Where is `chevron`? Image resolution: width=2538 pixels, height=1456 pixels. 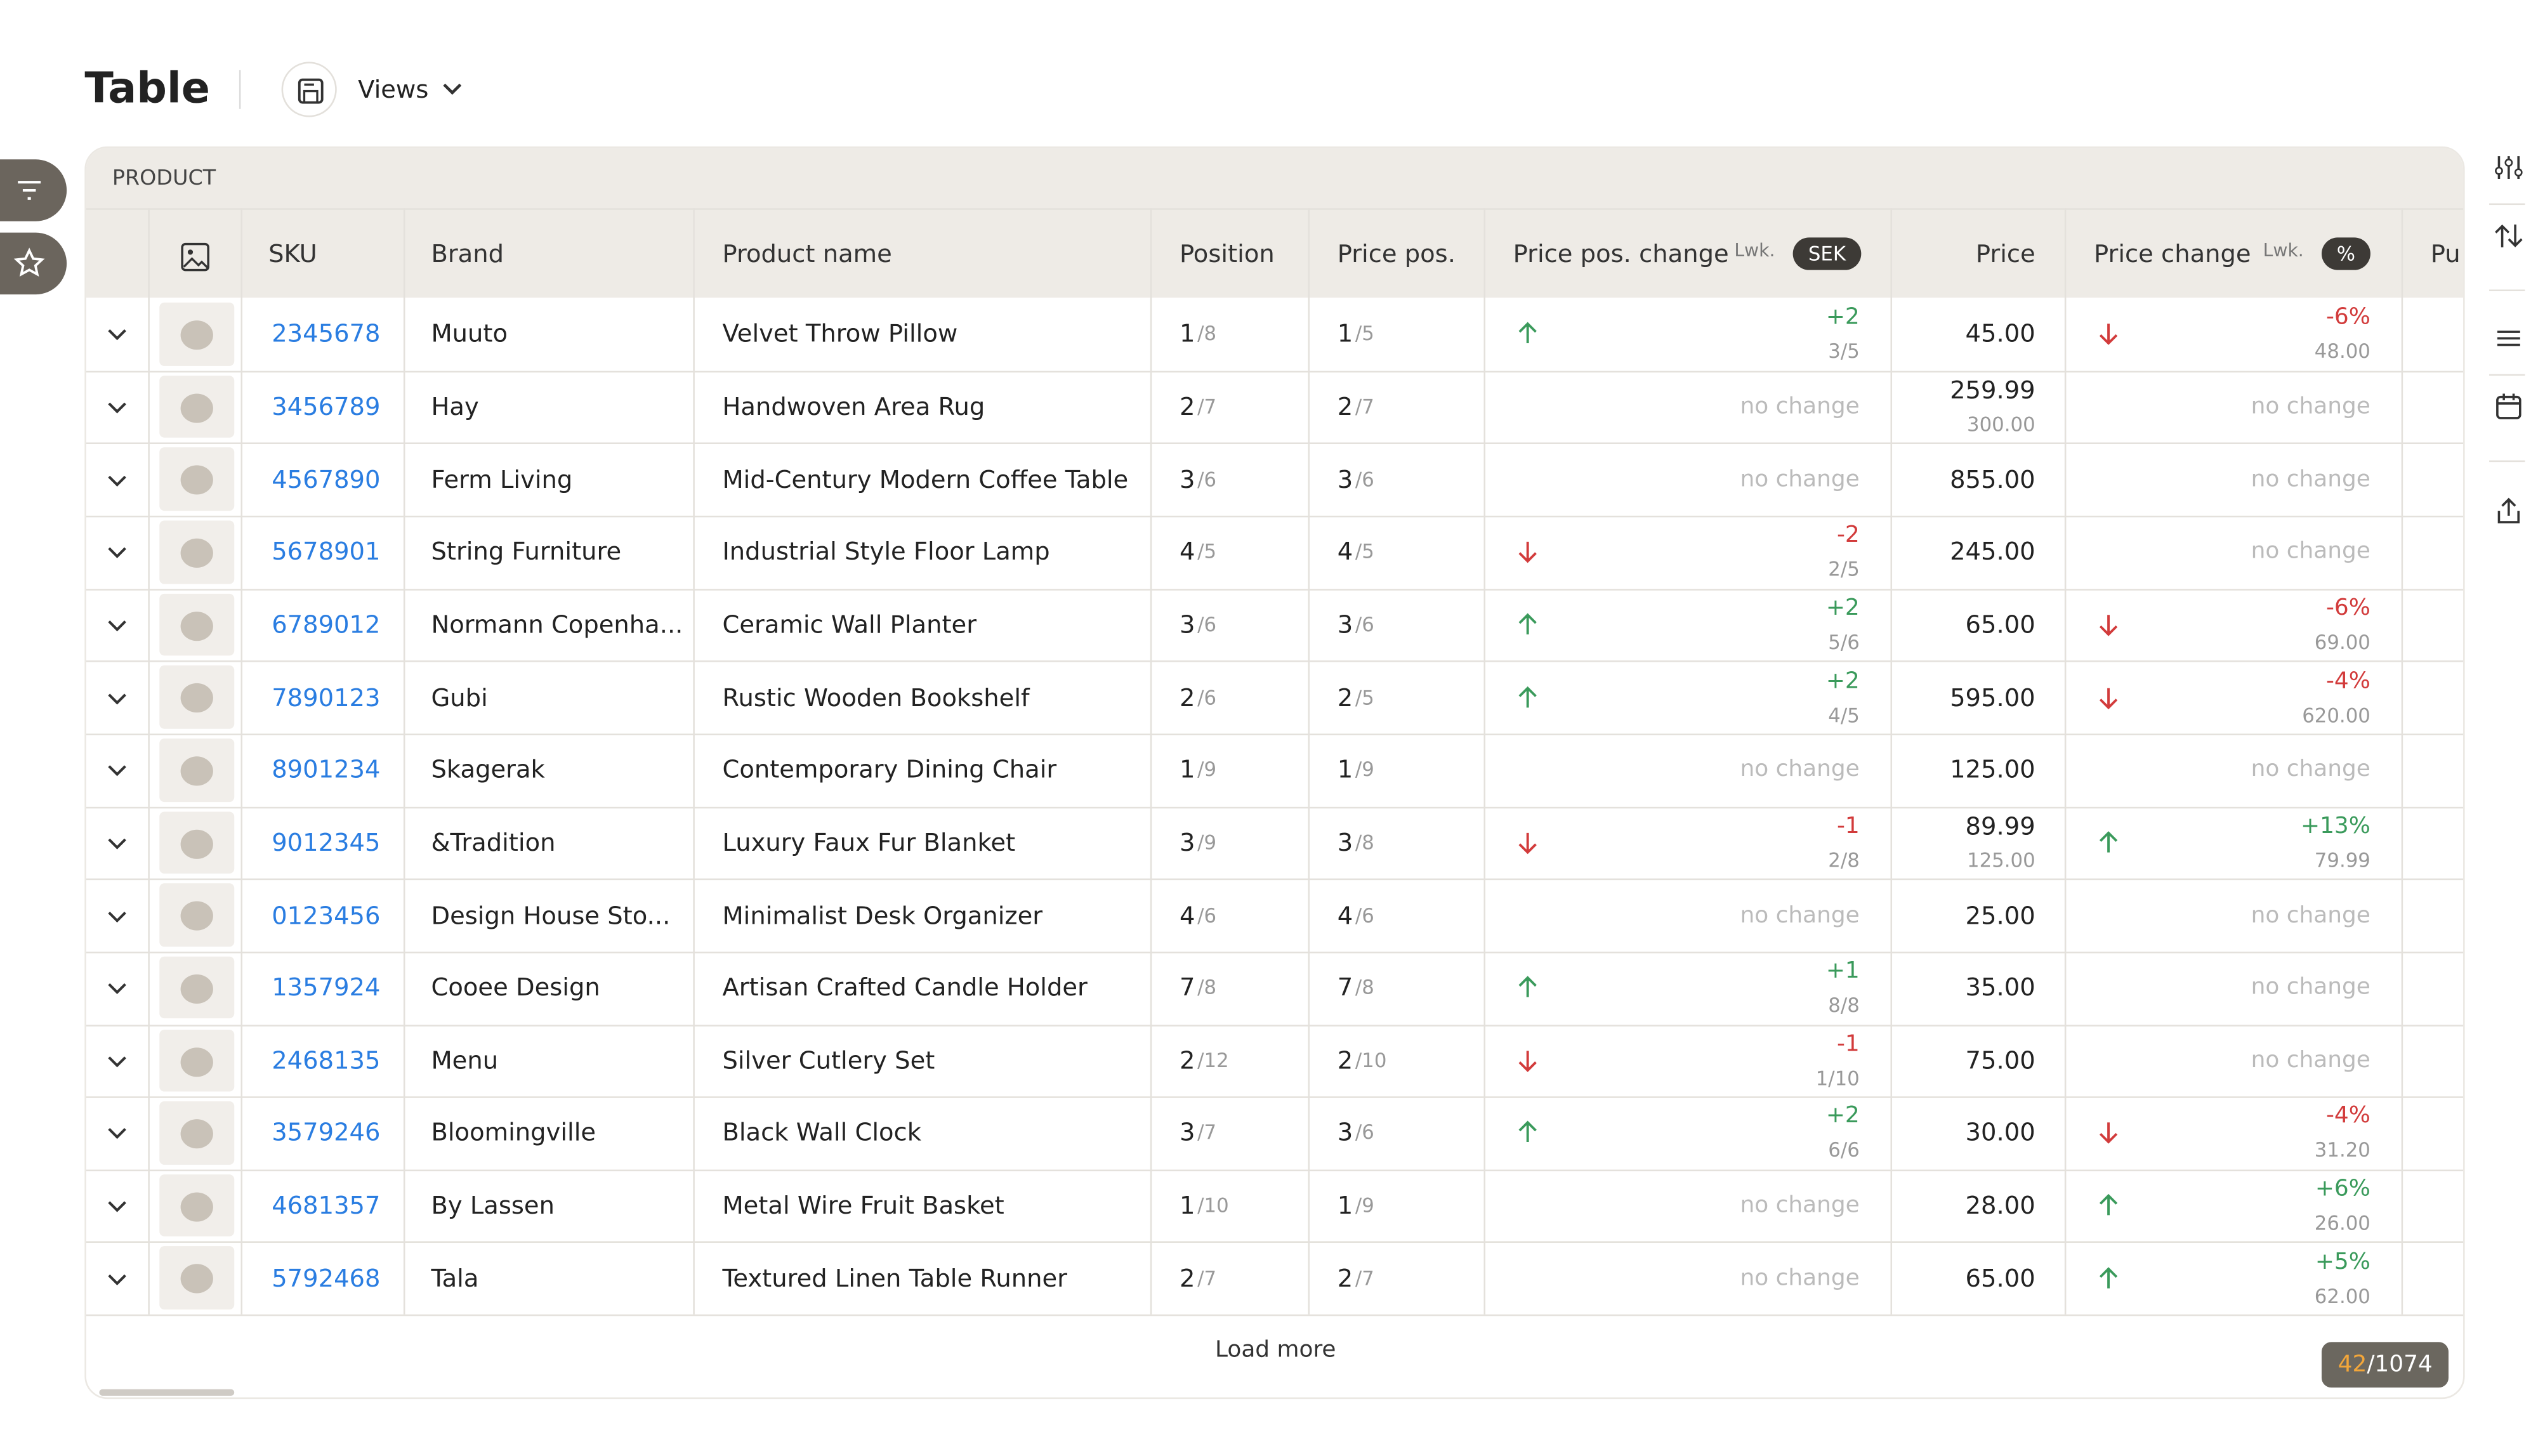 chevron is located at coordinates (452, 89).